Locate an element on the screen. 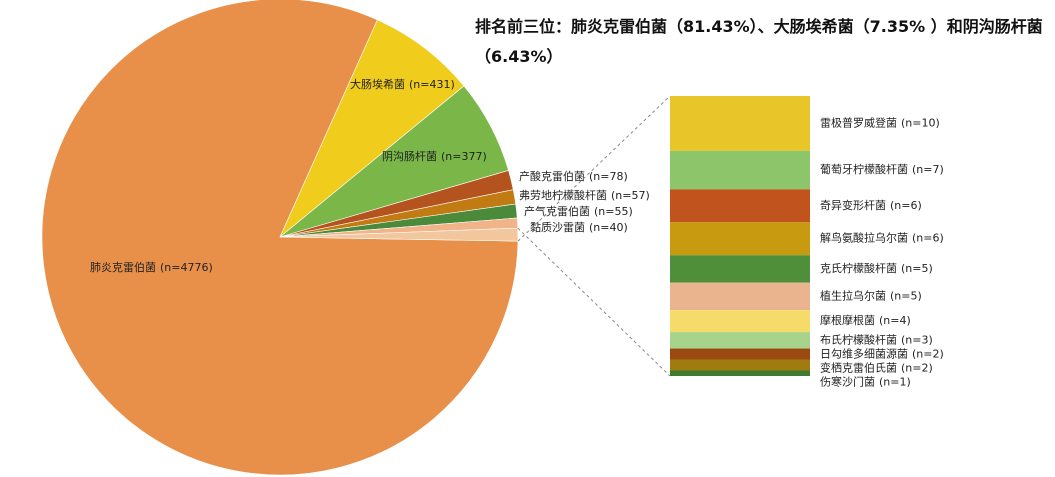 The height and width of the screenshot is (477, 1055). category-label: 摩根摩根菌 is located at coordinates (847, 320).